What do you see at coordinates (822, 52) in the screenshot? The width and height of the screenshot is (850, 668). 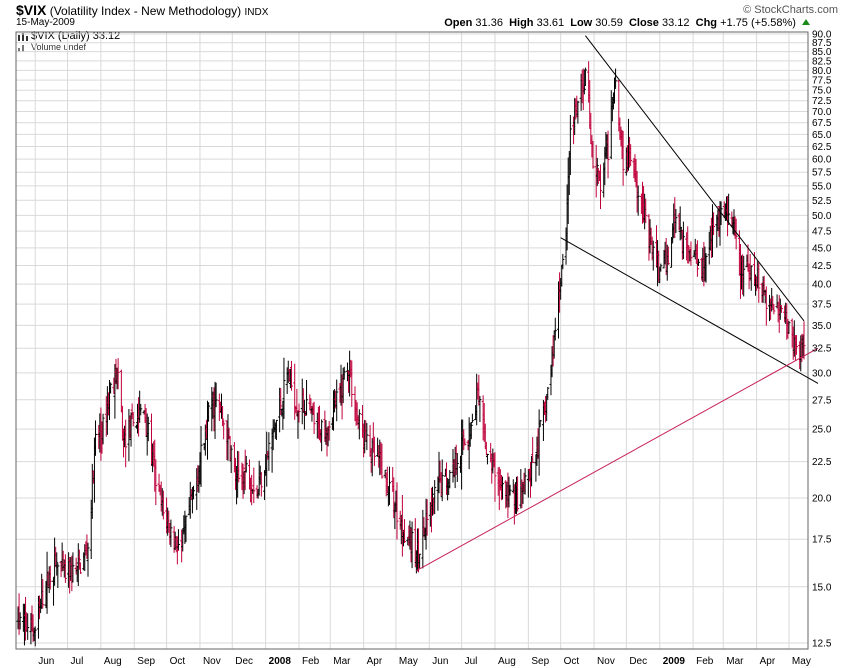 I see `y-tick-label: 85.0` at bounding box center [822, 52].